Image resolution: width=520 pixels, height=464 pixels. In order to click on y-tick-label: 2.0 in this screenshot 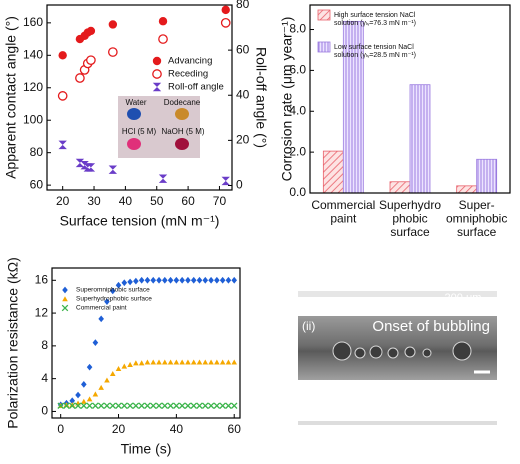, I will do `click(297, 151)`.